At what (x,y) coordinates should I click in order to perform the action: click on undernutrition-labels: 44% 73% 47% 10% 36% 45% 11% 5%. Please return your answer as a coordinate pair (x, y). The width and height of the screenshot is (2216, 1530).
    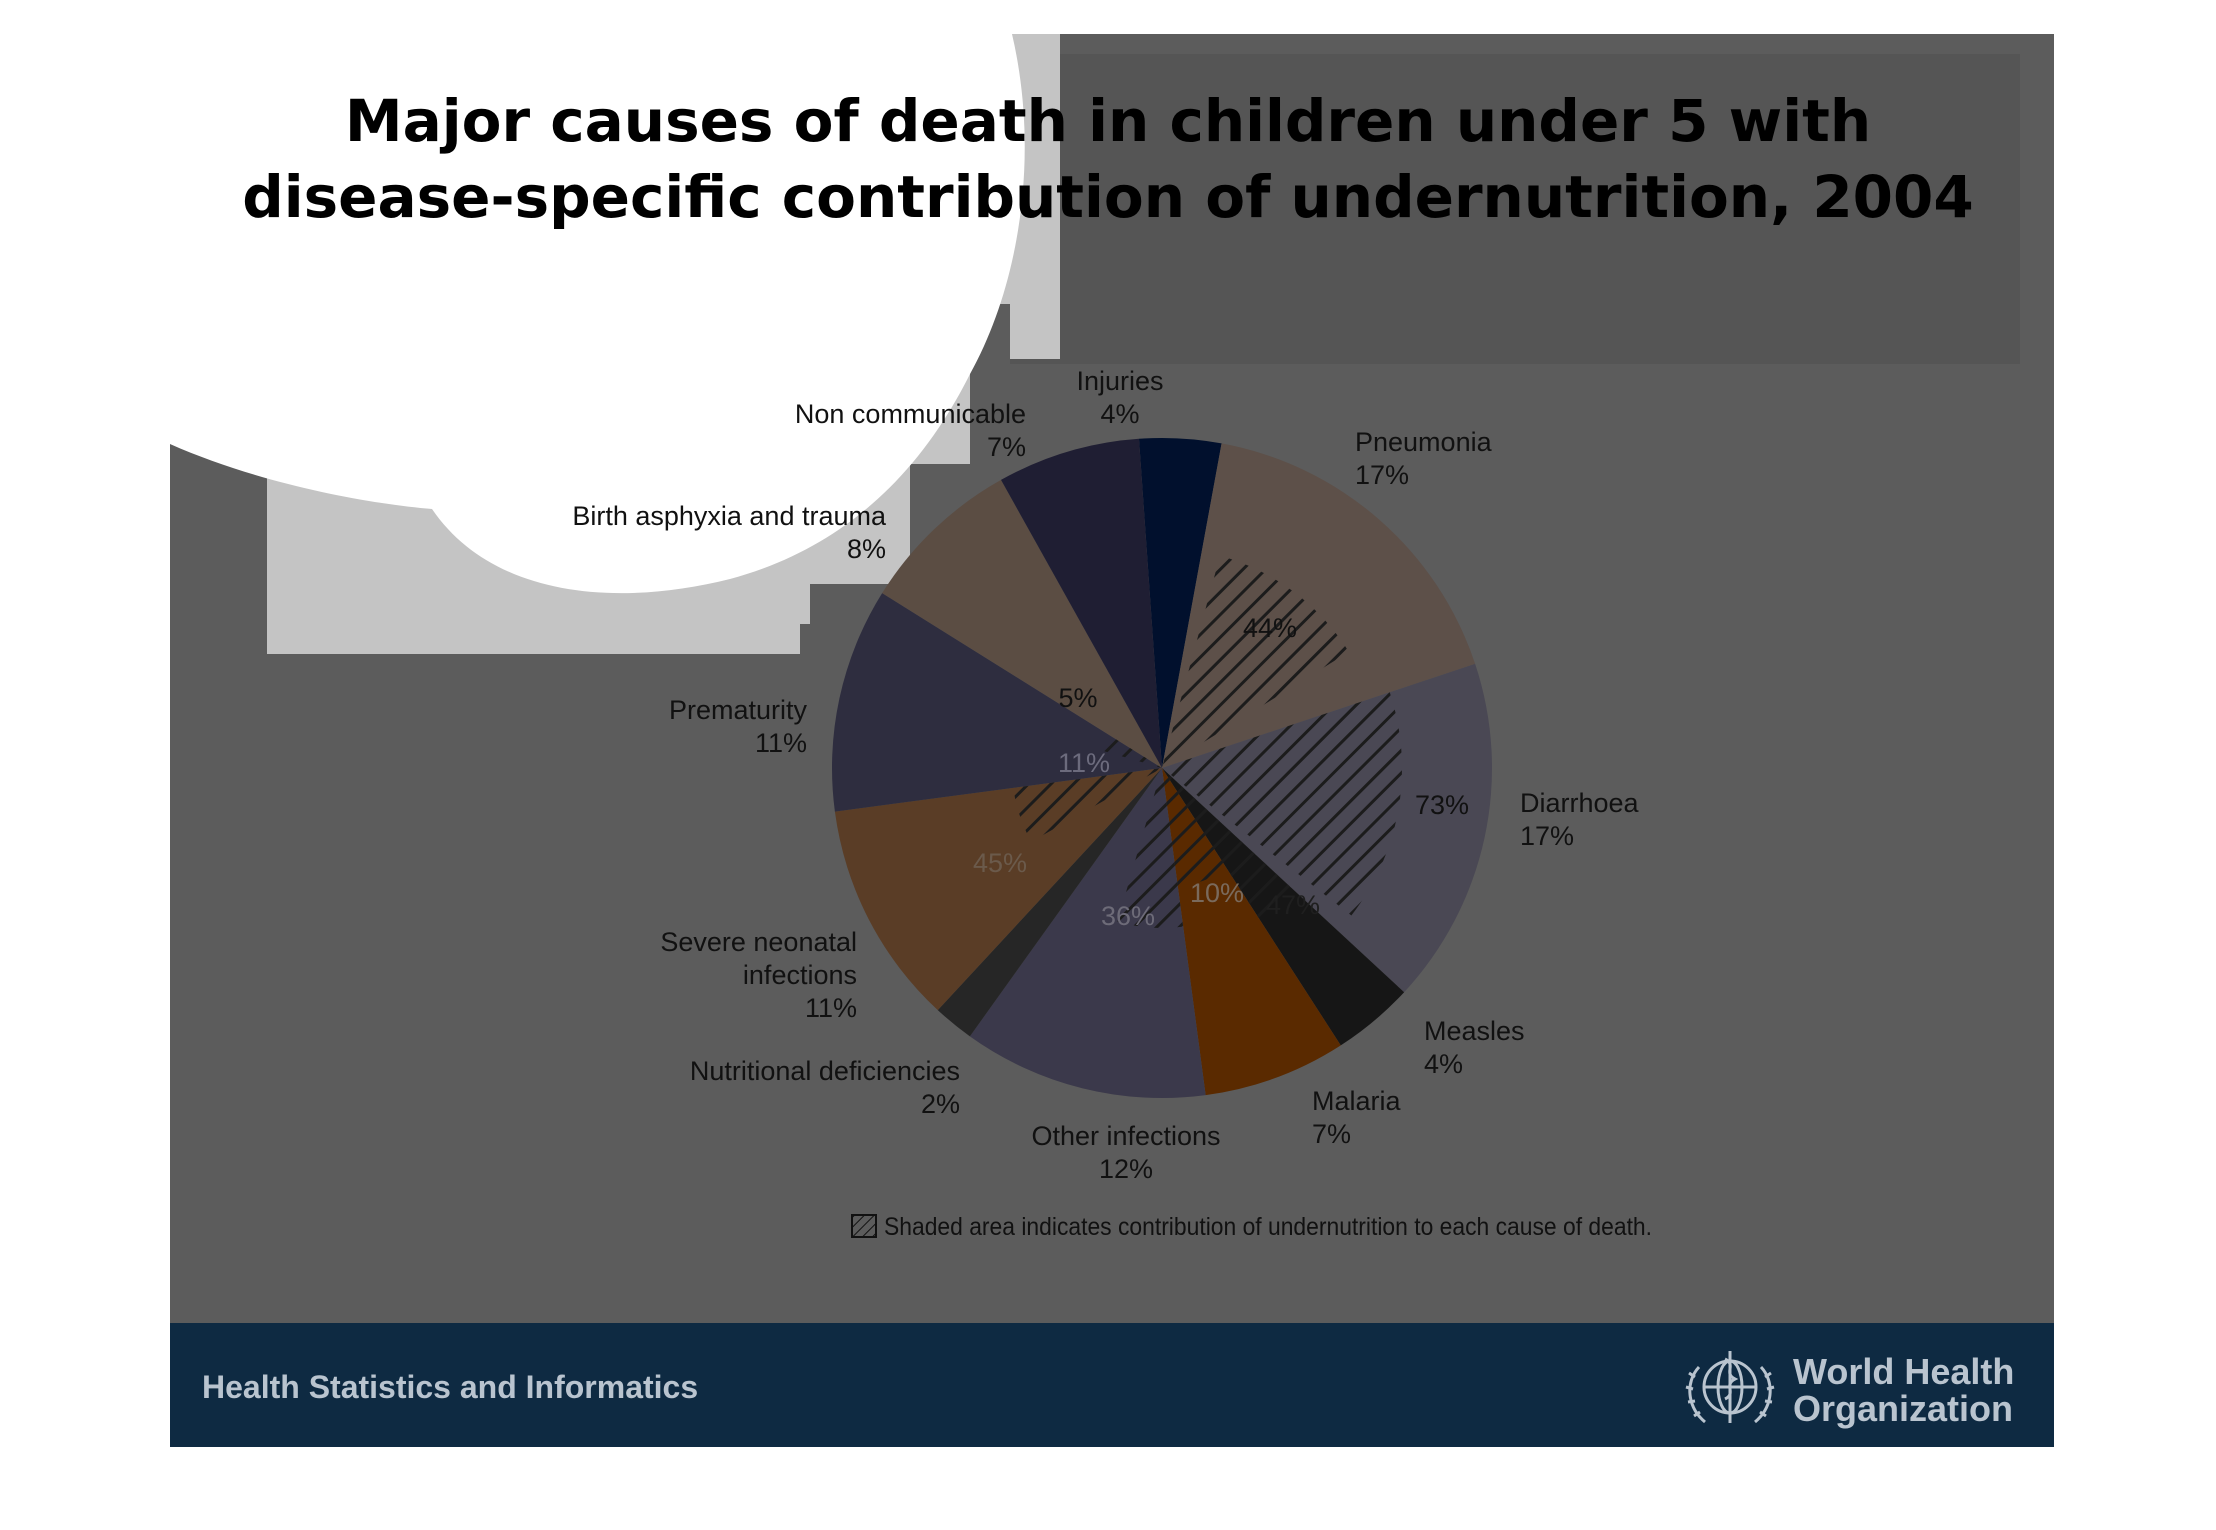
    Looking at the image, I should click on (1221, 772).